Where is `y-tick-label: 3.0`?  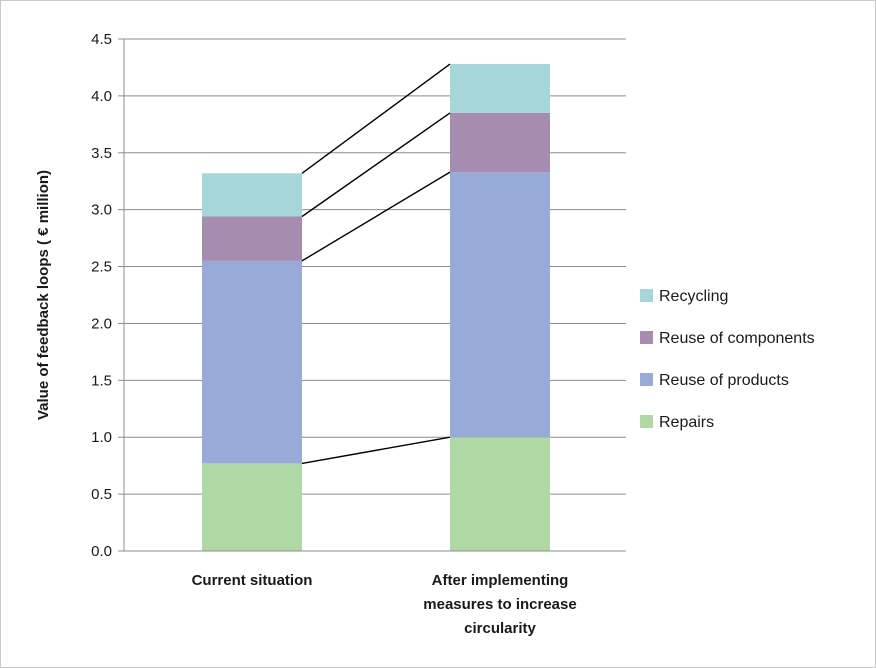
y-tick-label: 3.0 is located at coordinates (101, 210).